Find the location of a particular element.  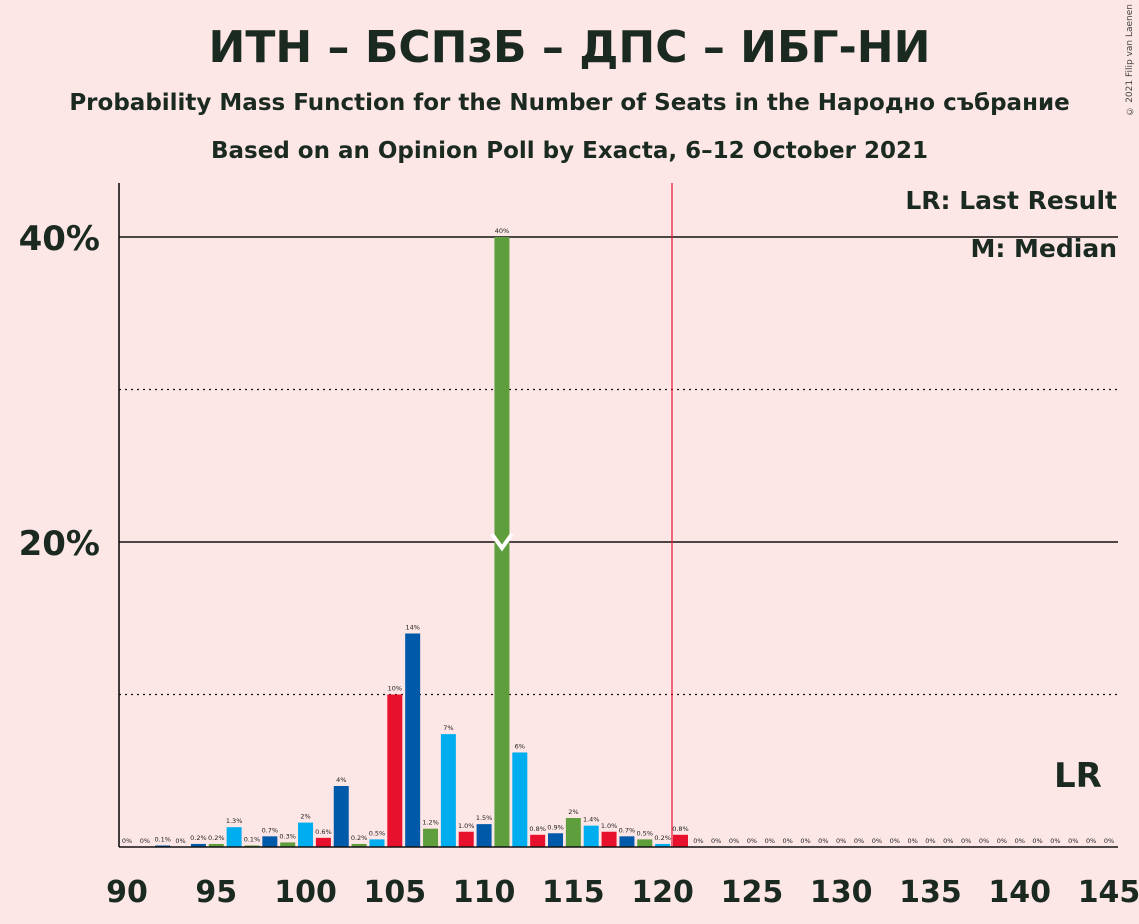

x-tick-label: 105 is located at coordinates (395, 892).